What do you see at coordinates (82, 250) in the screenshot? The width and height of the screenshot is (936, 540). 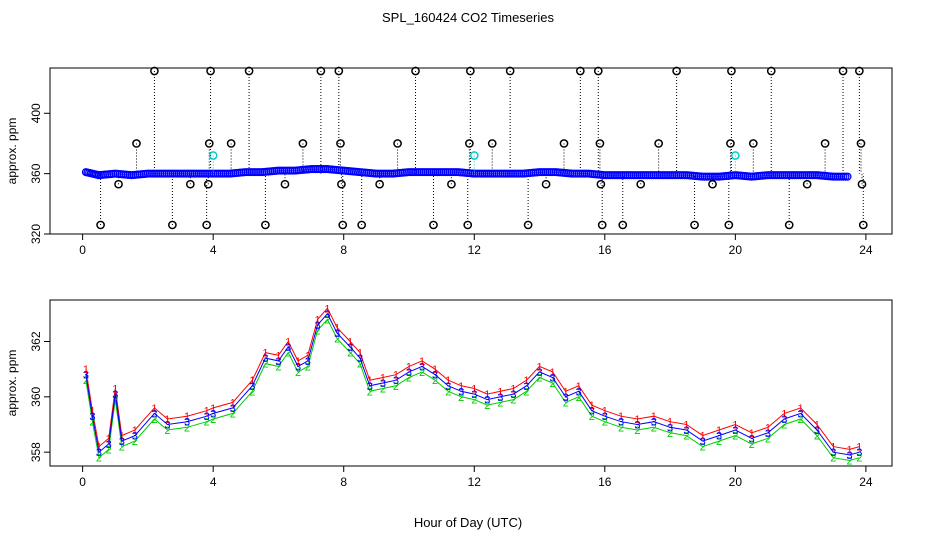 I see `x-tick-label: 0` at bounding box center [82, 250].